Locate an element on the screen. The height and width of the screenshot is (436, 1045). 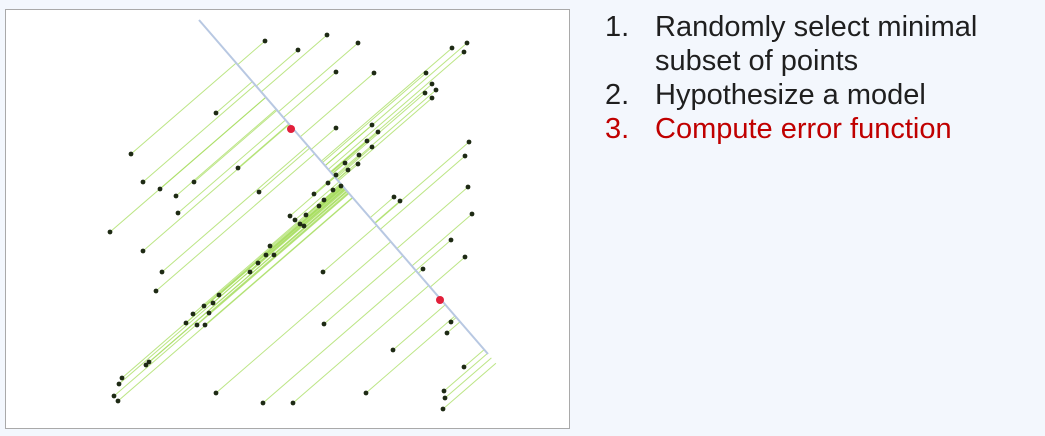
step-2-number: 2. is located at coordinates (617, 95).